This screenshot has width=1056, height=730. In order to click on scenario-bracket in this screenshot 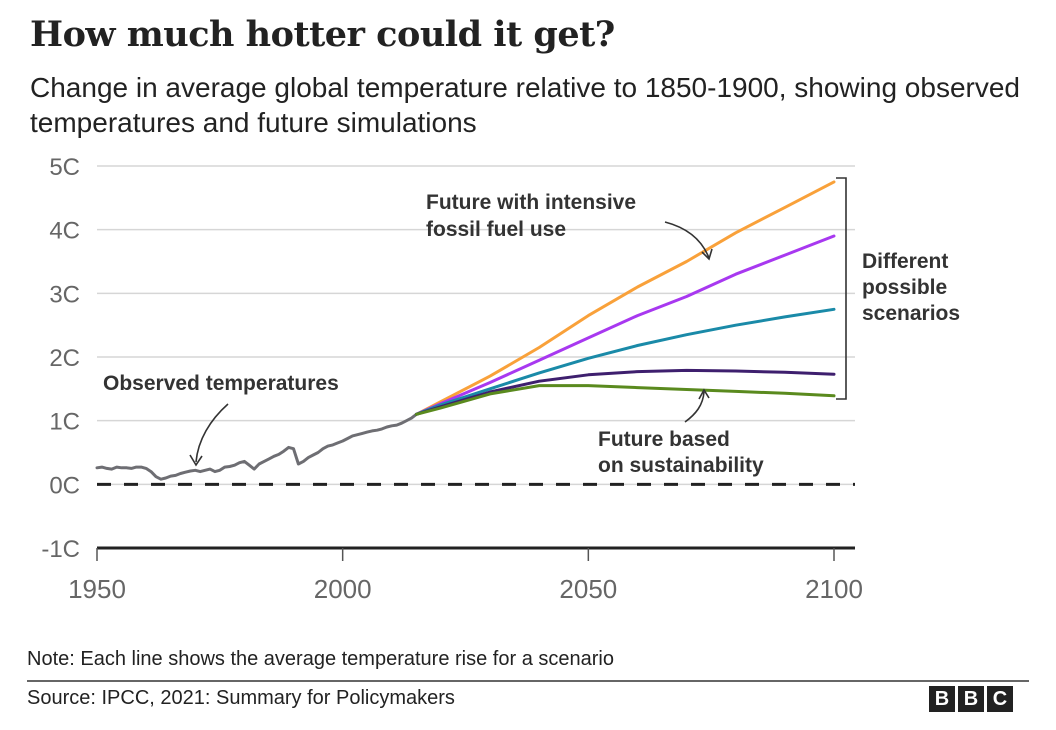, I will do `click(841, 288)`.